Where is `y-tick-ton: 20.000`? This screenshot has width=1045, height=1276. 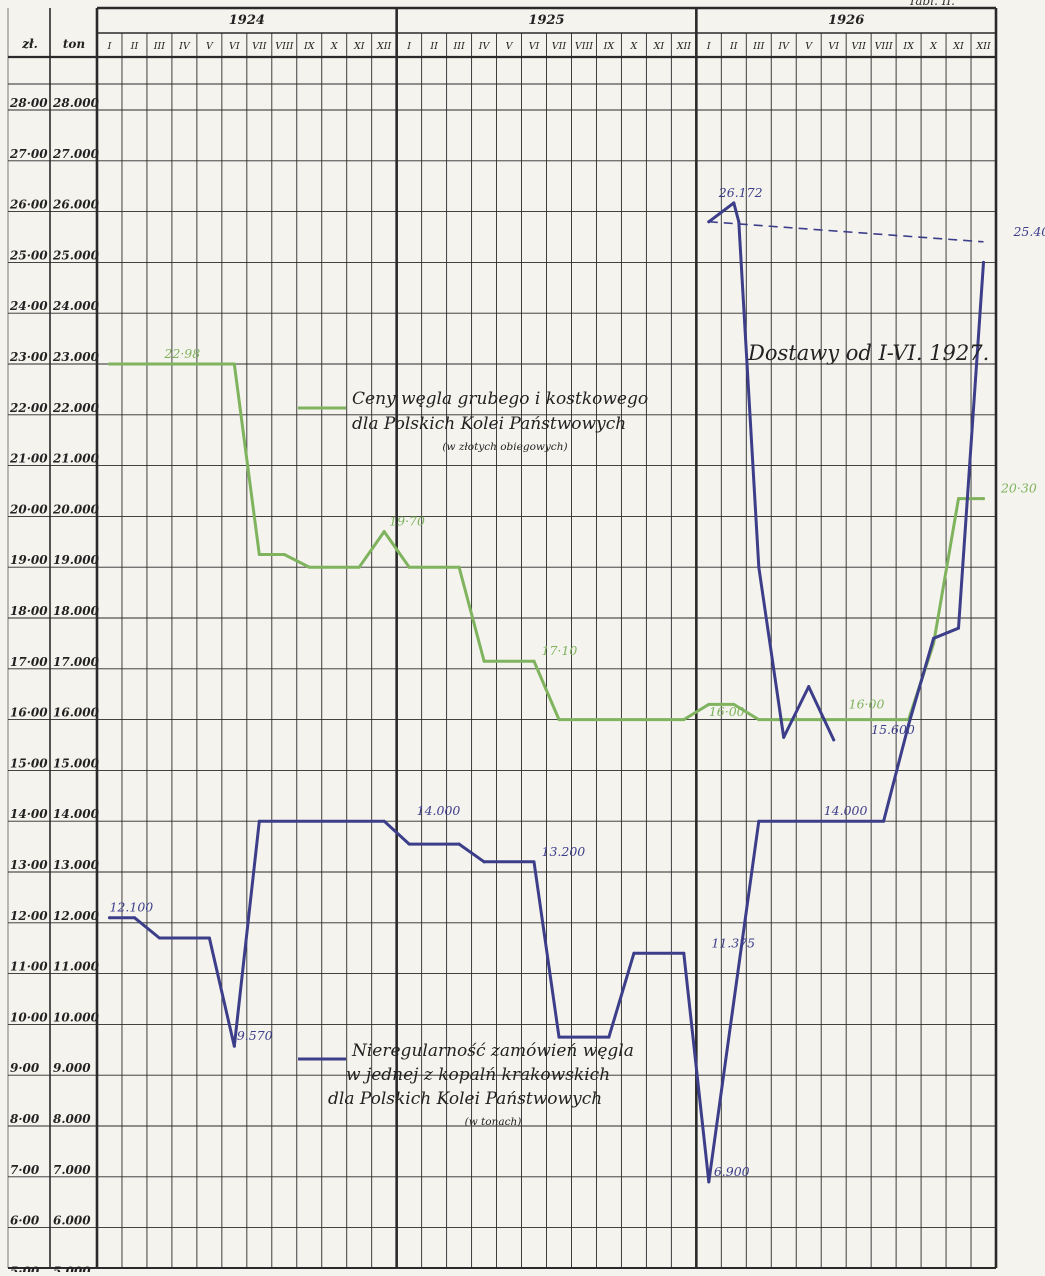
y-tick-ton: 20.000 is located at coordinates (76, 509).